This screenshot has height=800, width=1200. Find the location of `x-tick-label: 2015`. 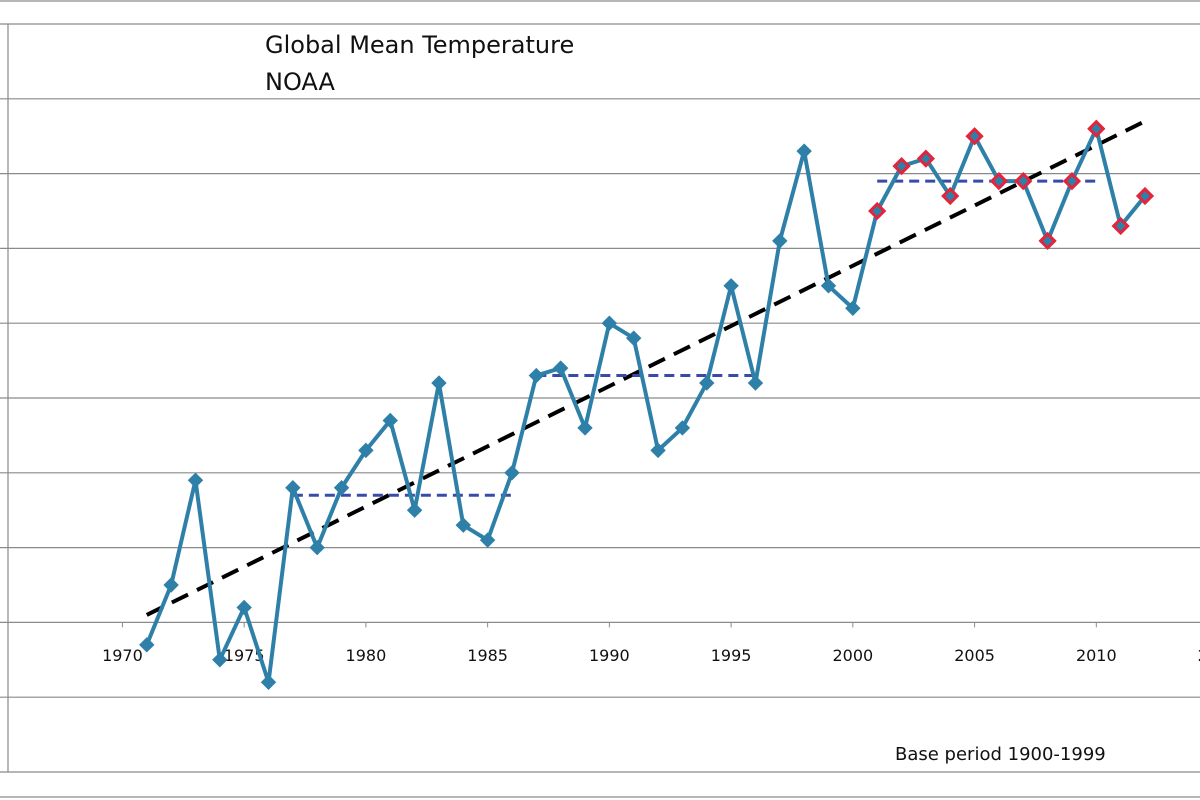

x-tick-label: 2015 is located at coordinates (1199, 655).